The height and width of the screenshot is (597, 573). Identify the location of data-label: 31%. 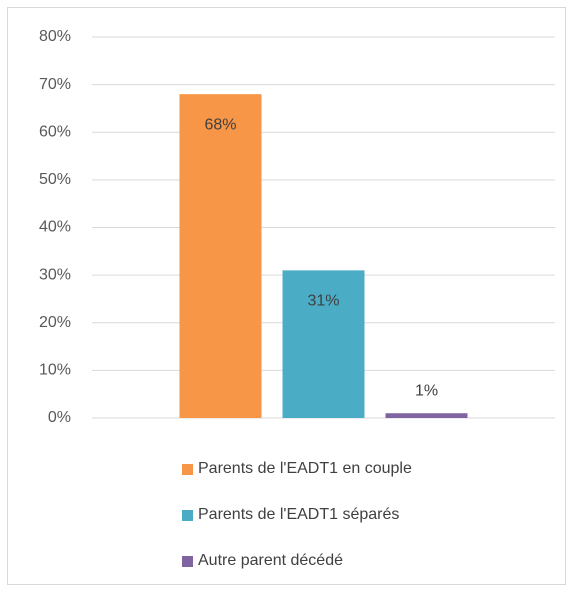
(323, 301).